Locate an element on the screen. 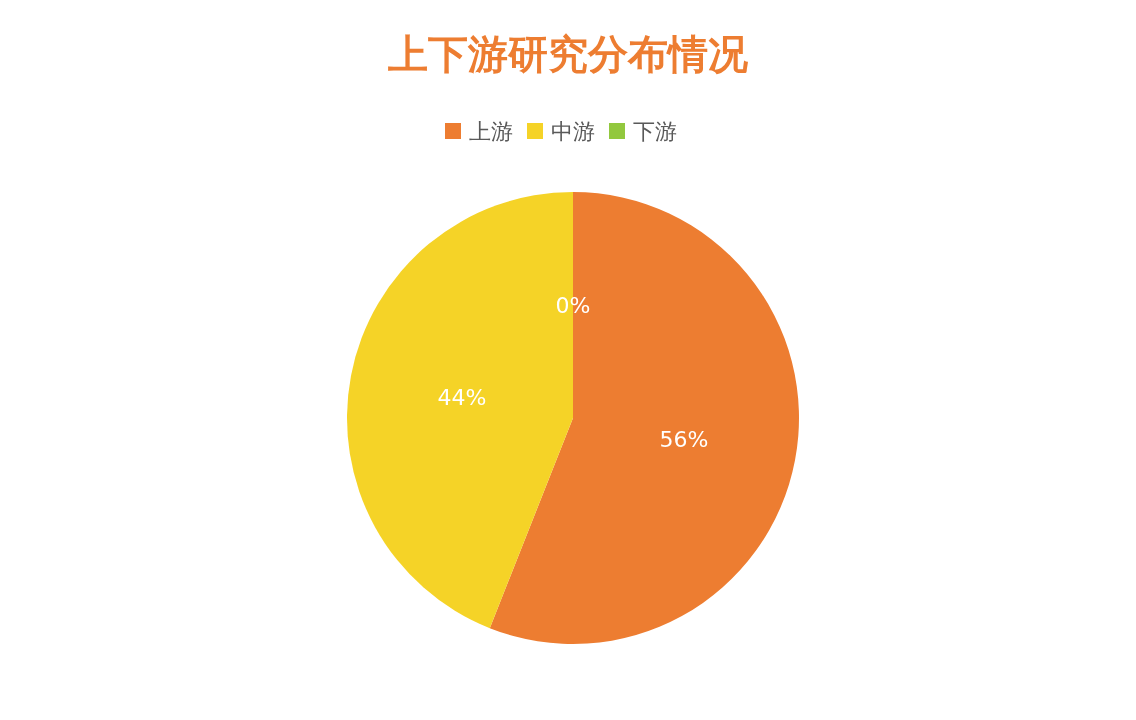 This screenshot has height=720, width=1136. legend-label: 下游 is located at coordinates (655, 131).